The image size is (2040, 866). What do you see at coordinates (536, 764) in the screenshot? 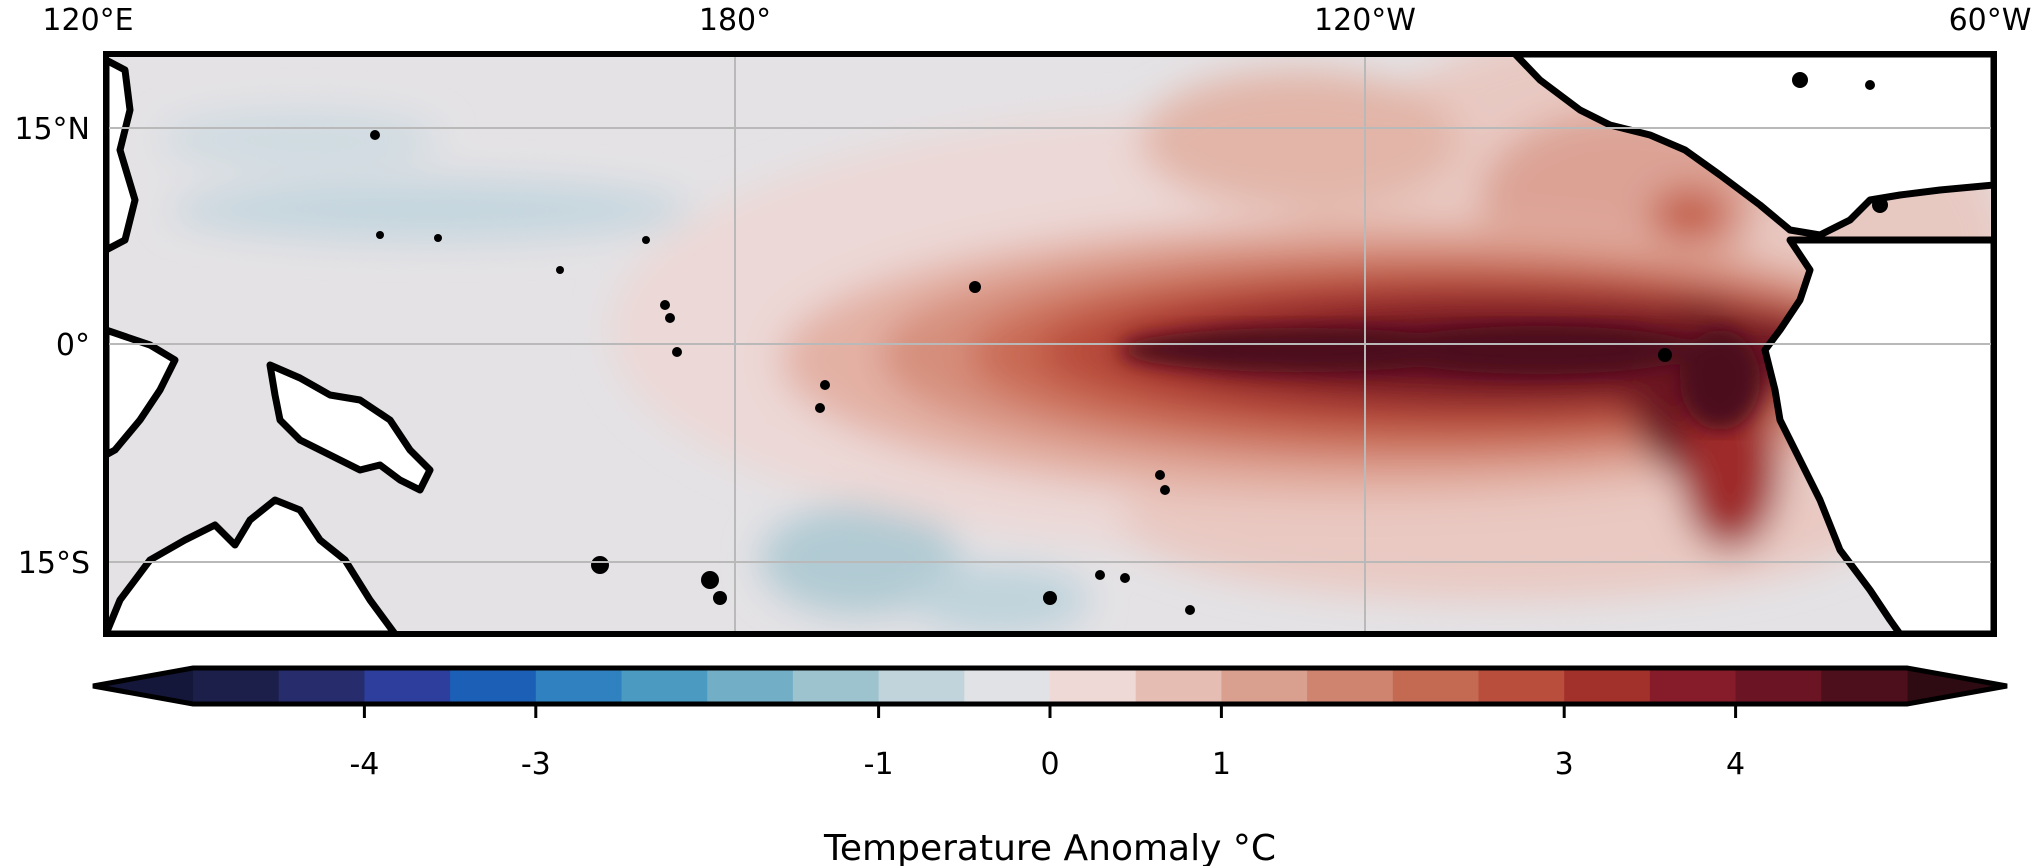
I see `colorbar-tick-label: -3` at bounding box center [536, 764].